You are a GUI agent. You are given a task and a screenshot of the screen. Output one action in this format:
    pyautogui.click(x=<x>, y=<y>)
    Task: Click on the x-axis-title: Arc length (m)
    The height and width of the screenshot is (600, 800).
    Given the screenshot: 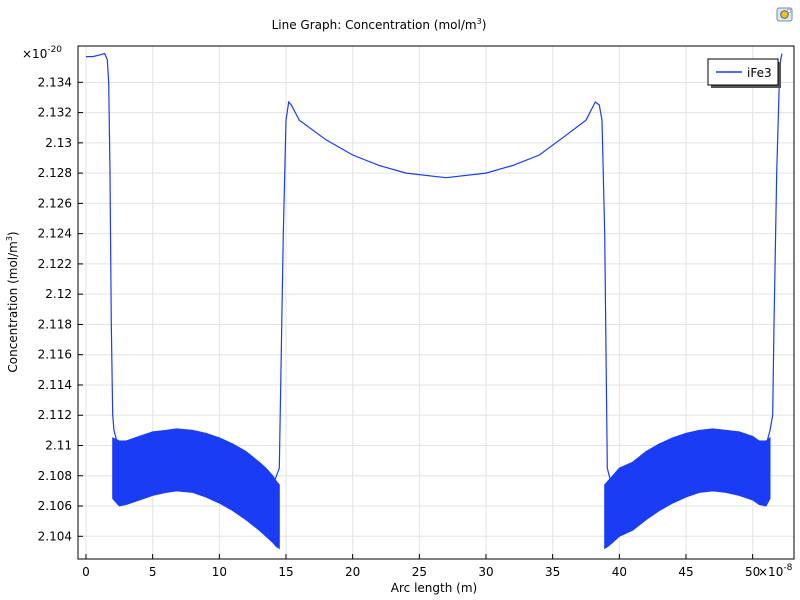 What is the action you would take?
    pyautogui.click(x=434, y=588)
    